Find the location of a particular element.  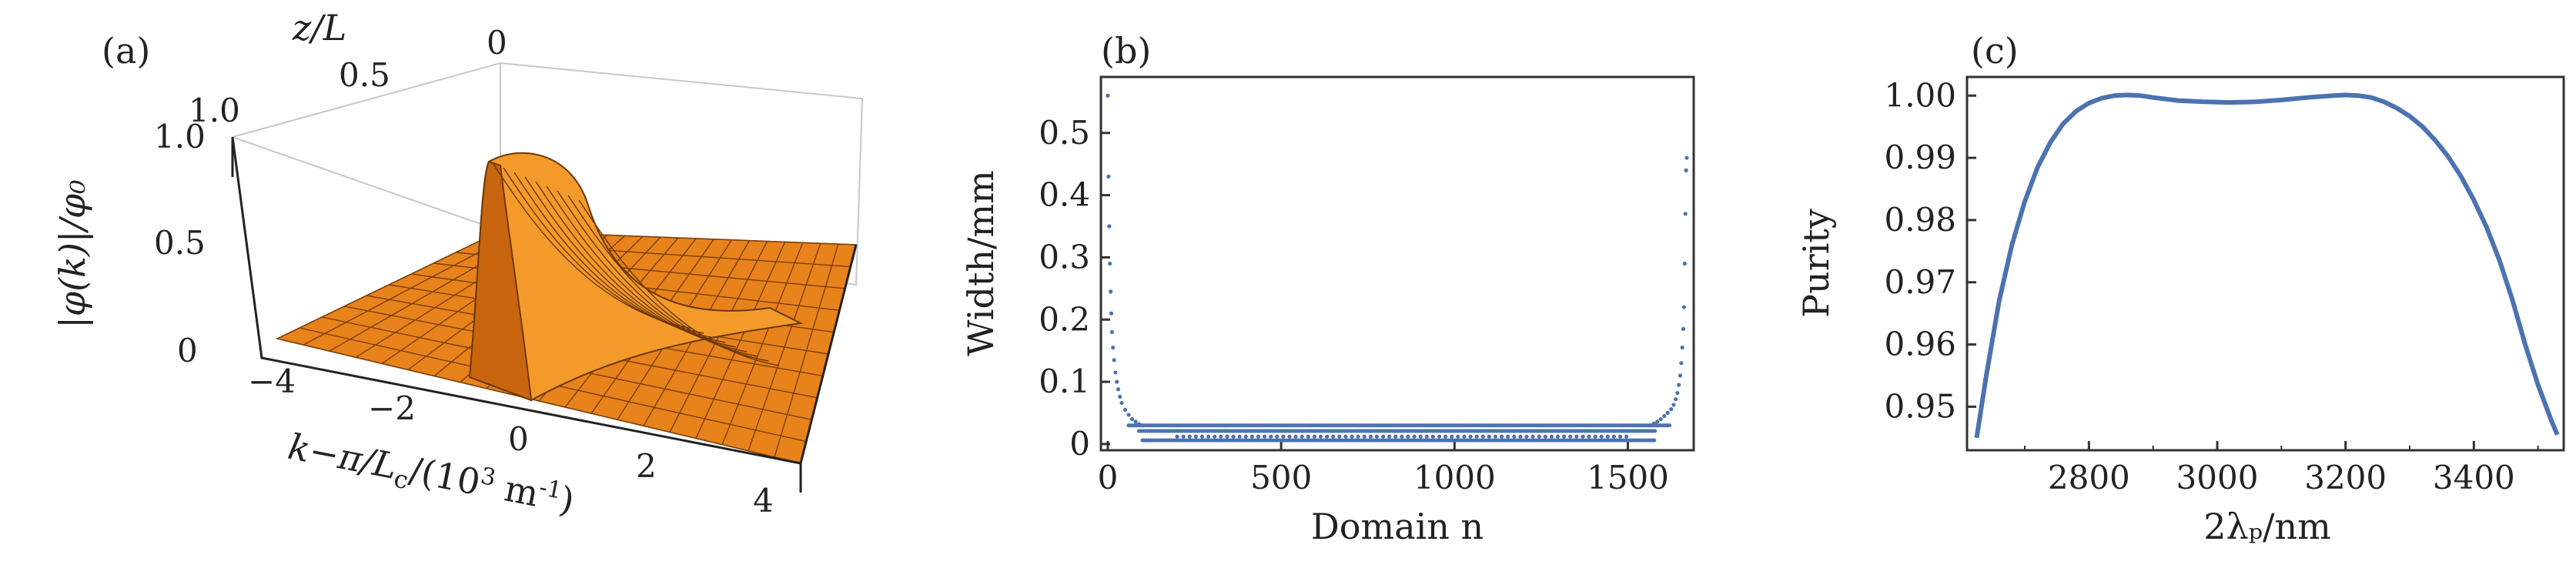

svg-text: Width/mm is located at coordinates (981, 263).